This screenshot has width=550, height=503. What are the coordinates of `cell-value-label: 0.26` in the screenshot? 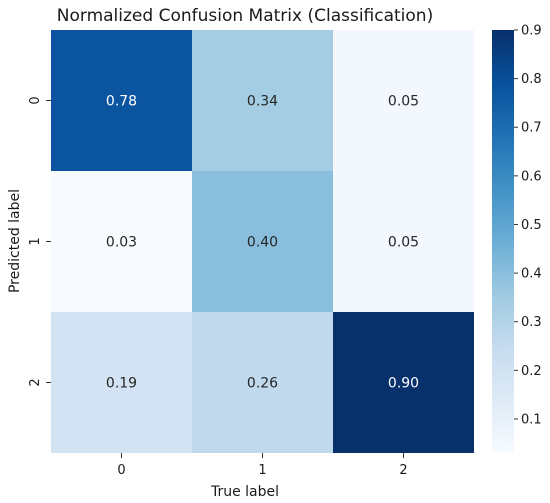 It's located at (262, 384).